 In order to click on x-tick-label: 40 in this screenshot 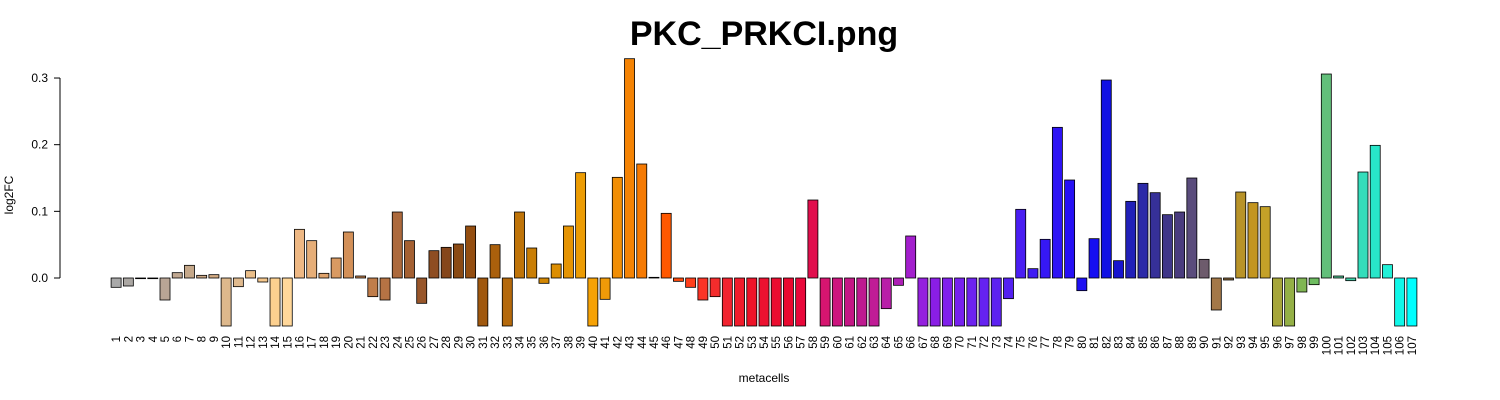, I will do `click(594, 342)`.